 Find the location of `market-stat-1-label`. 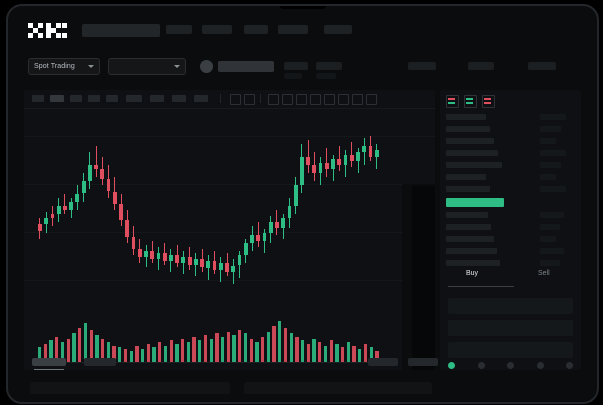

market-stat-1-label is located at coordinates (293, 76).